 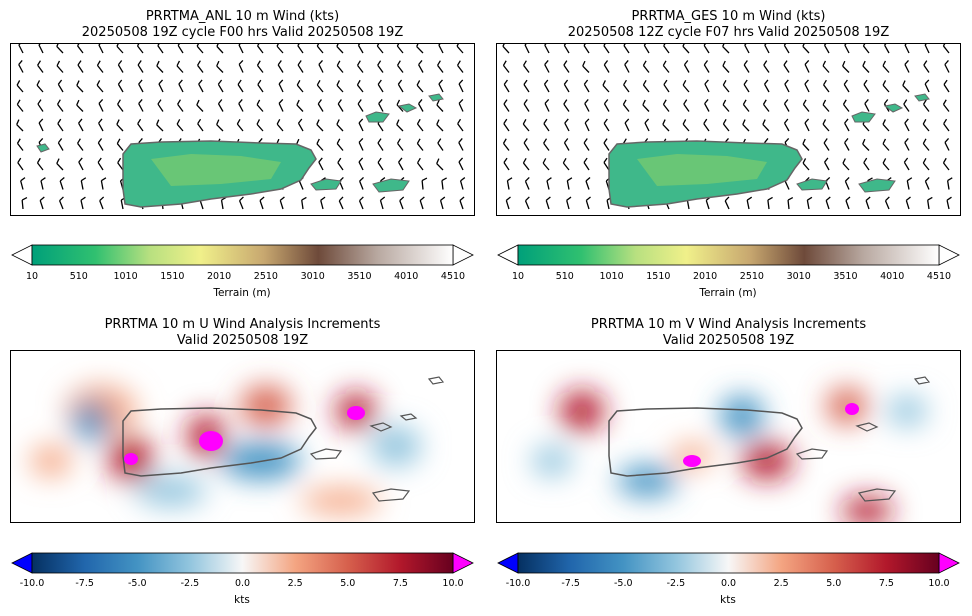 What do you see at coordinates (219, 442) in the screenshot?
I see `puerto-rico-outline` at bounding box center [219, 442].